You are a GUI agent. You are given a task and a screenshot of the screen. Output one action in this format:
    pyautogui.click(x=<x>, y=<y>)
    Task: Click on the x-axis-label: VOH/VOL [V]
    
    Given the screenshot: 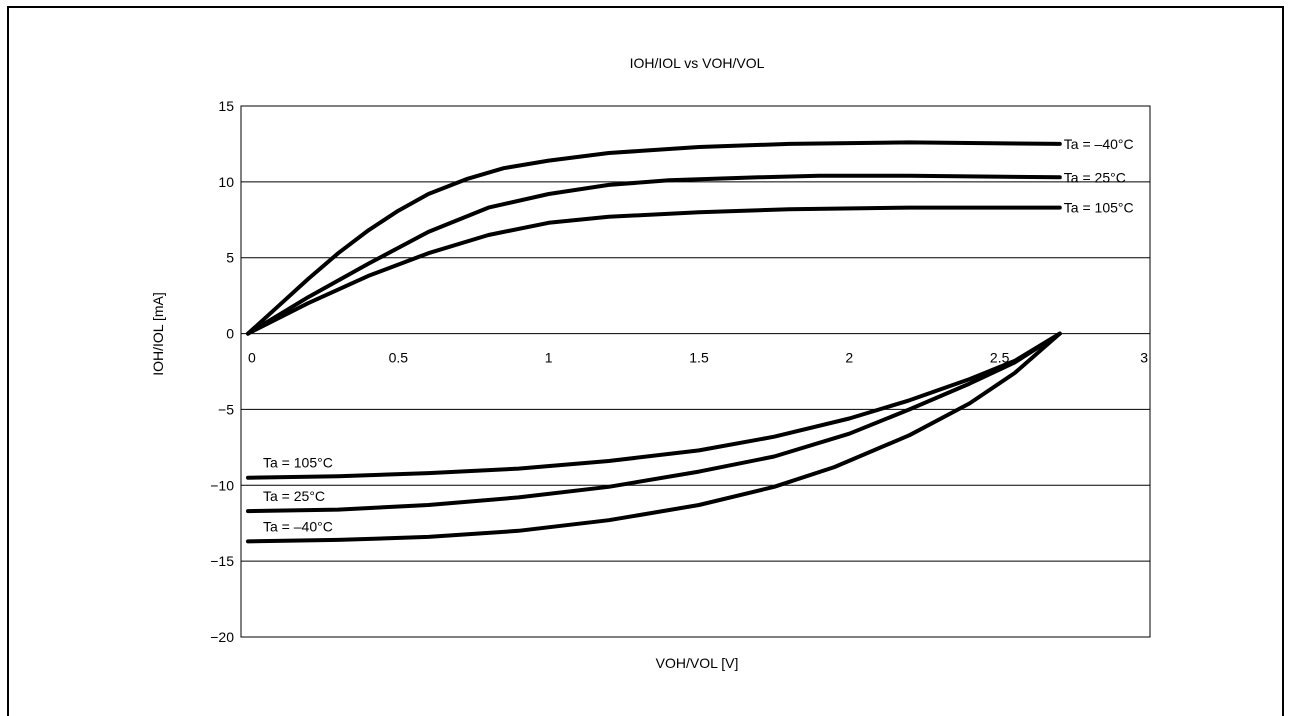 What is the action you would take?
    pyautogui.click(x=697, y=663)
    